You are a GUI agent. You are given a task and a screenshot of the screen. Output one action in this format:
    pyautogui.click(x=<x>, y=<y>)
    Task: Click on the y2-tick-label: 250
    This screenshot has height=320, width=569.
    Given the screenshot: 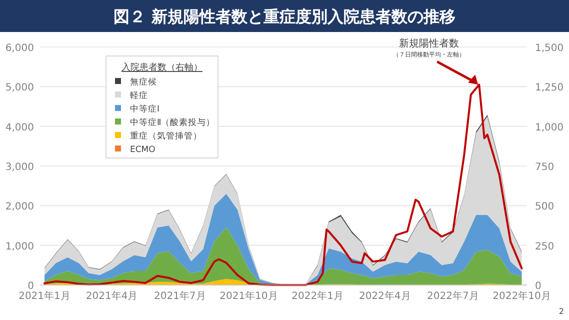 What is the action you would take?
    pyautogui.click(x=544, y=246)
    